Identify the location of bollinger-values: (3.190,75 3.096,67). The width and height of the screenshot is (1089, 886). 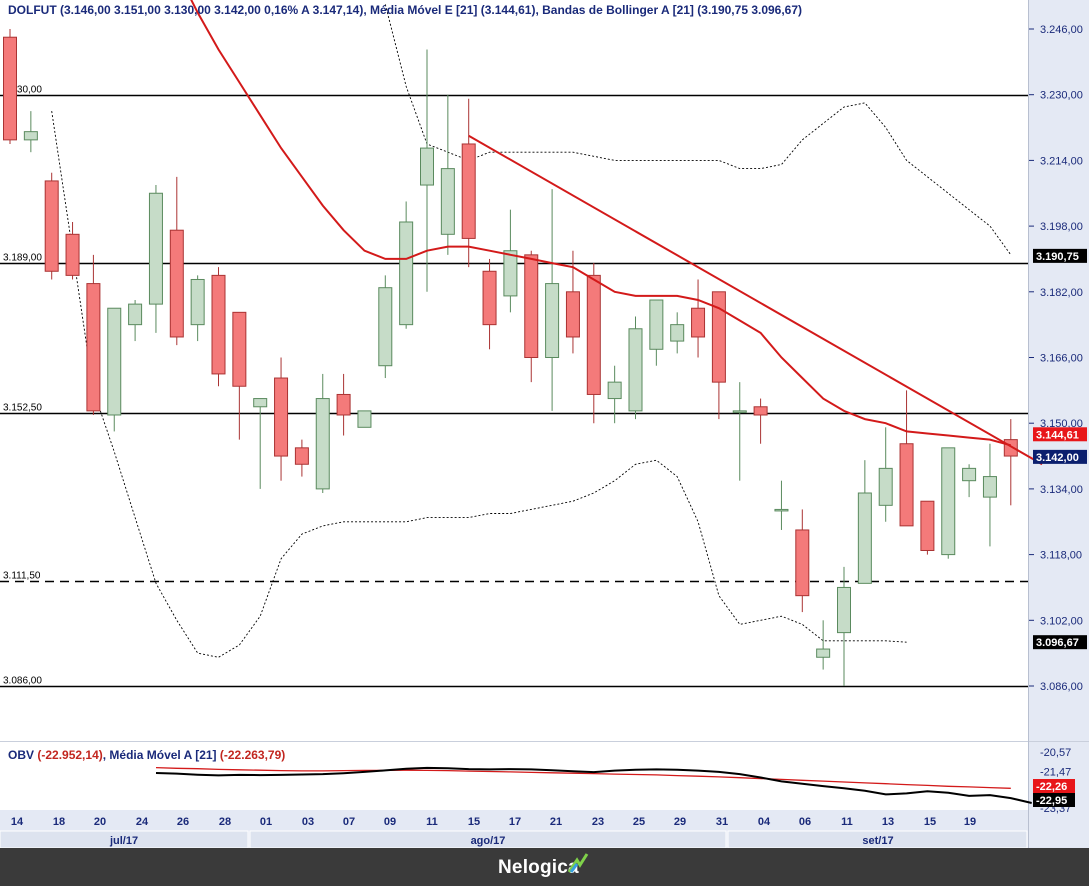
(750, 10).